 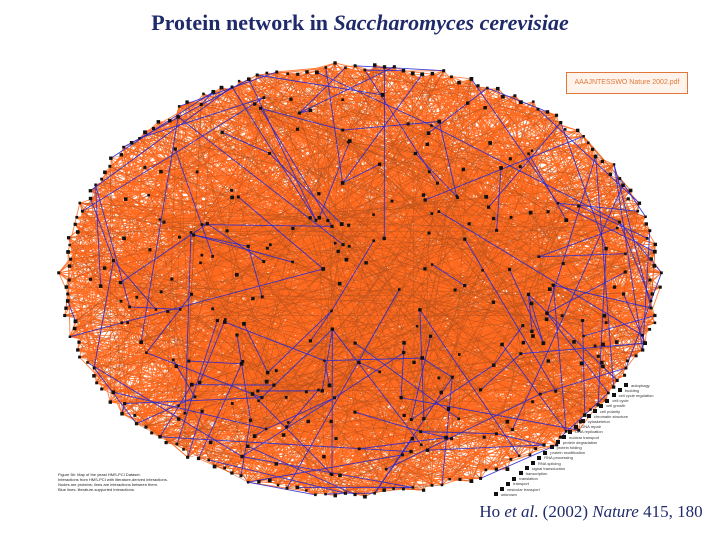 I want to click on citation-volume: 415, 180, so click(x=670, y=511).